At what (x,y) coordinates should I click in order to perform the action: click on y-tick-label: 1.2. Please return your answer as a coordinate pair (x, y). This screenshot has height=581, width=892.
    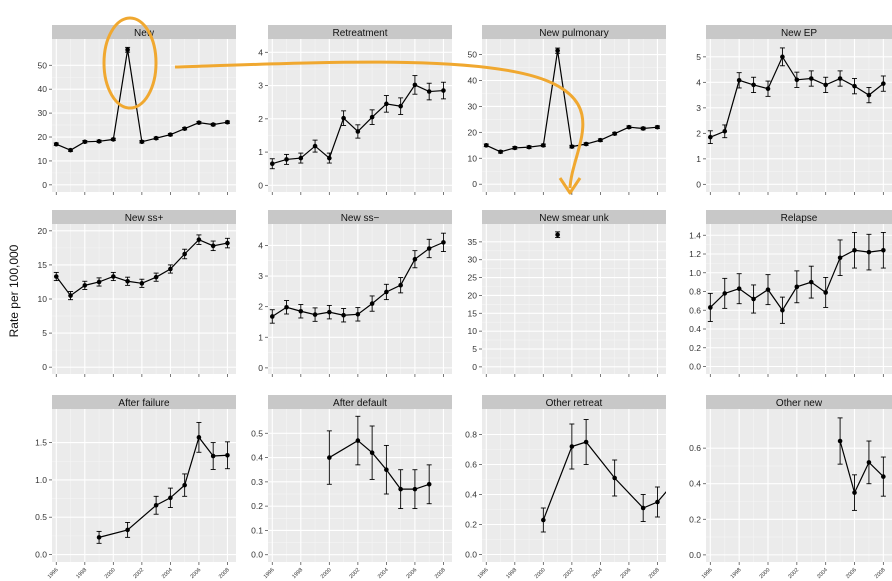
    Looking at the image, I should click on (695, 254).